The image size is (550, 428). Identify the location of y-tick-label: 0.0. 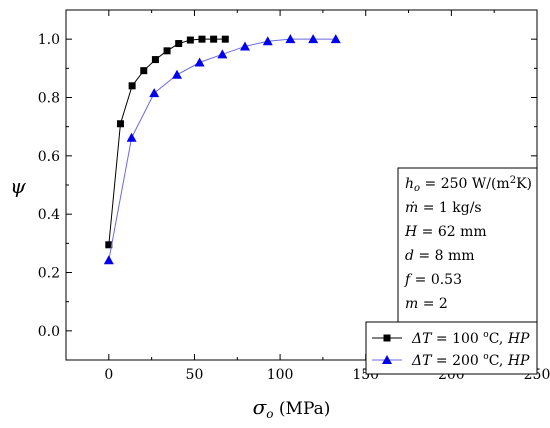
(49, 332).